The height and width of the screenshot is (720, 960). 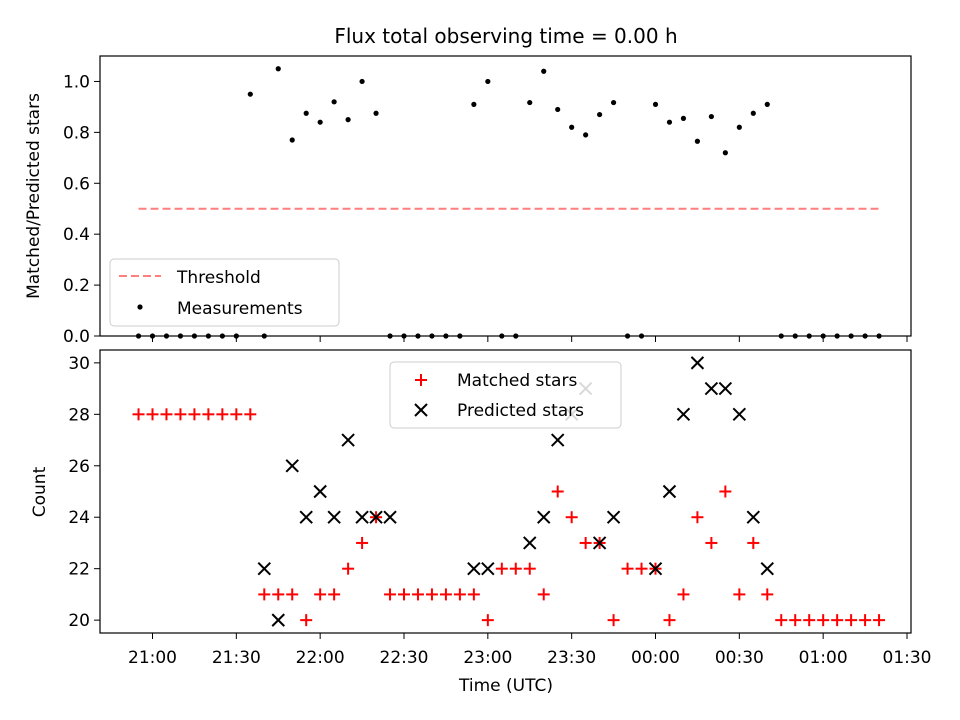 I want to click on bottom-legend-frame, so click(x=505, y=395).